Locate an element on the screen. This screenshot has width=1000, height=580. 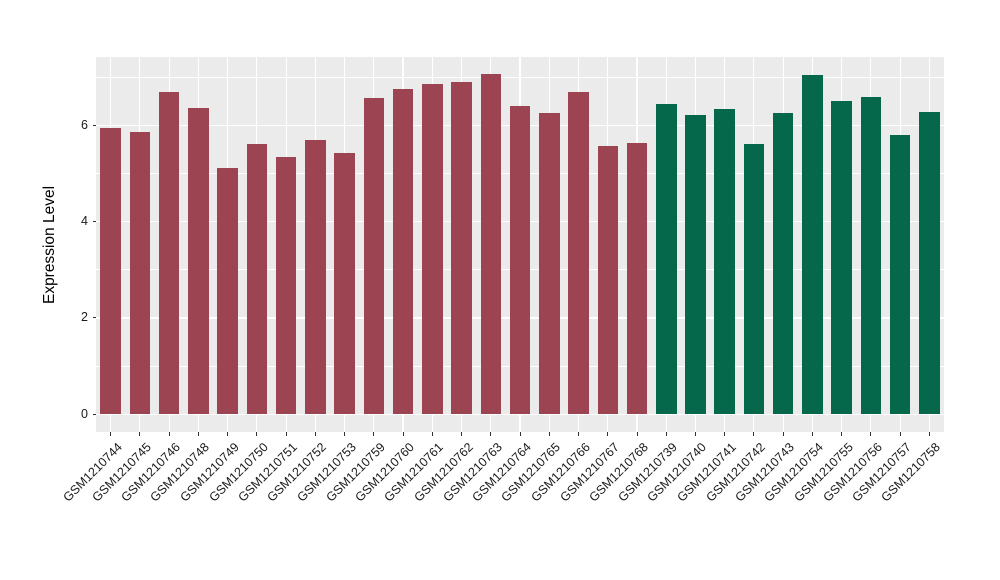
x-tick-mark-GSM1210744 is located at coordinates (111, 434).